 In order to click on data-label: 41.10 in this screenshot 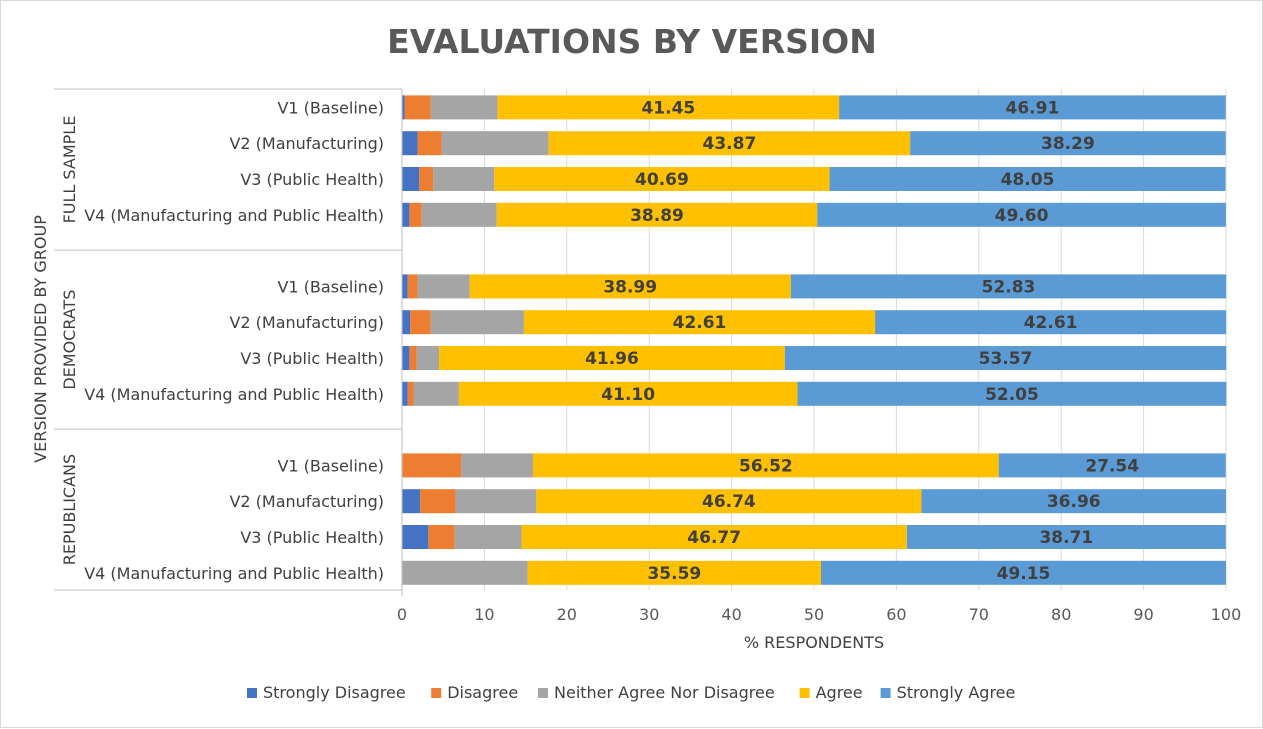, I will do `click(628, 395)`.